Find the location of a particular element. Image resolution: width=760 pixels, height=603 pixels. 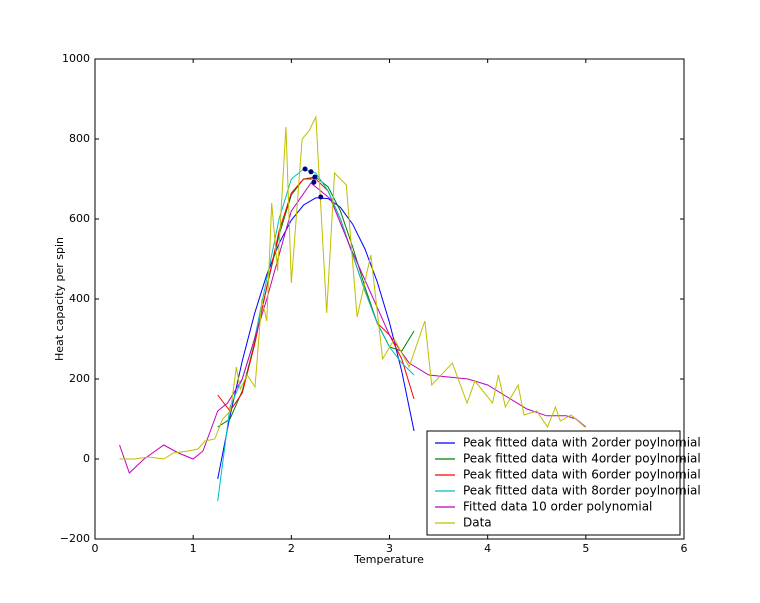

legend-label: Peak fitted data with 2order poylnomial is located at coordinates (582, 443).